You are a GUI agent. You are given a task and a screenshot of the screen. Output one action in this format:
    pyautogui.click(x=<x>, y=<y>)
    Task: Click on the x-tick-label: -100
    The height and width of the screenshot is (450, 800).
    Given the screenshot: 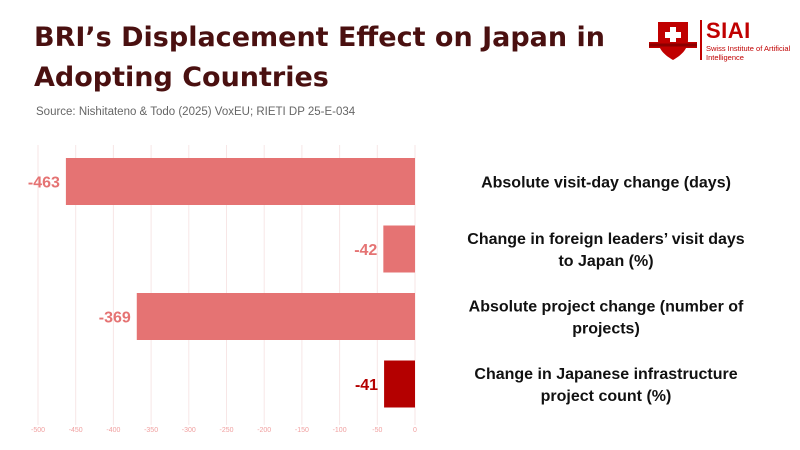 What is the action you would take?
    pyautogui.click(x=340, y=430)
    